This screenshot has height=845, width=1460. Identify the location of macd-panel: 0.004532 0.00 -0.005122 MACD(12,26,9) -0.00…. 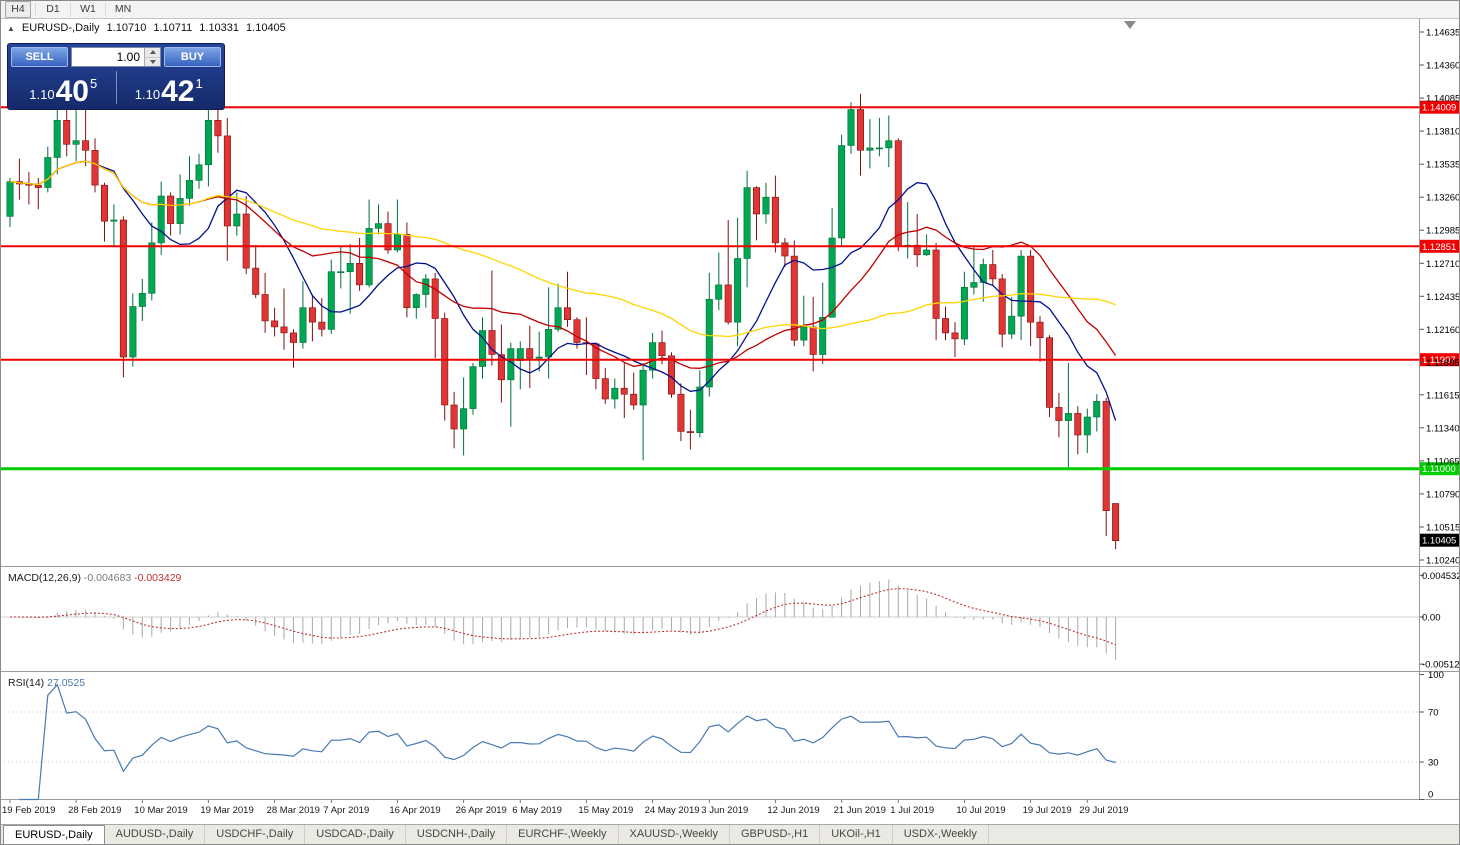
(730, 621).